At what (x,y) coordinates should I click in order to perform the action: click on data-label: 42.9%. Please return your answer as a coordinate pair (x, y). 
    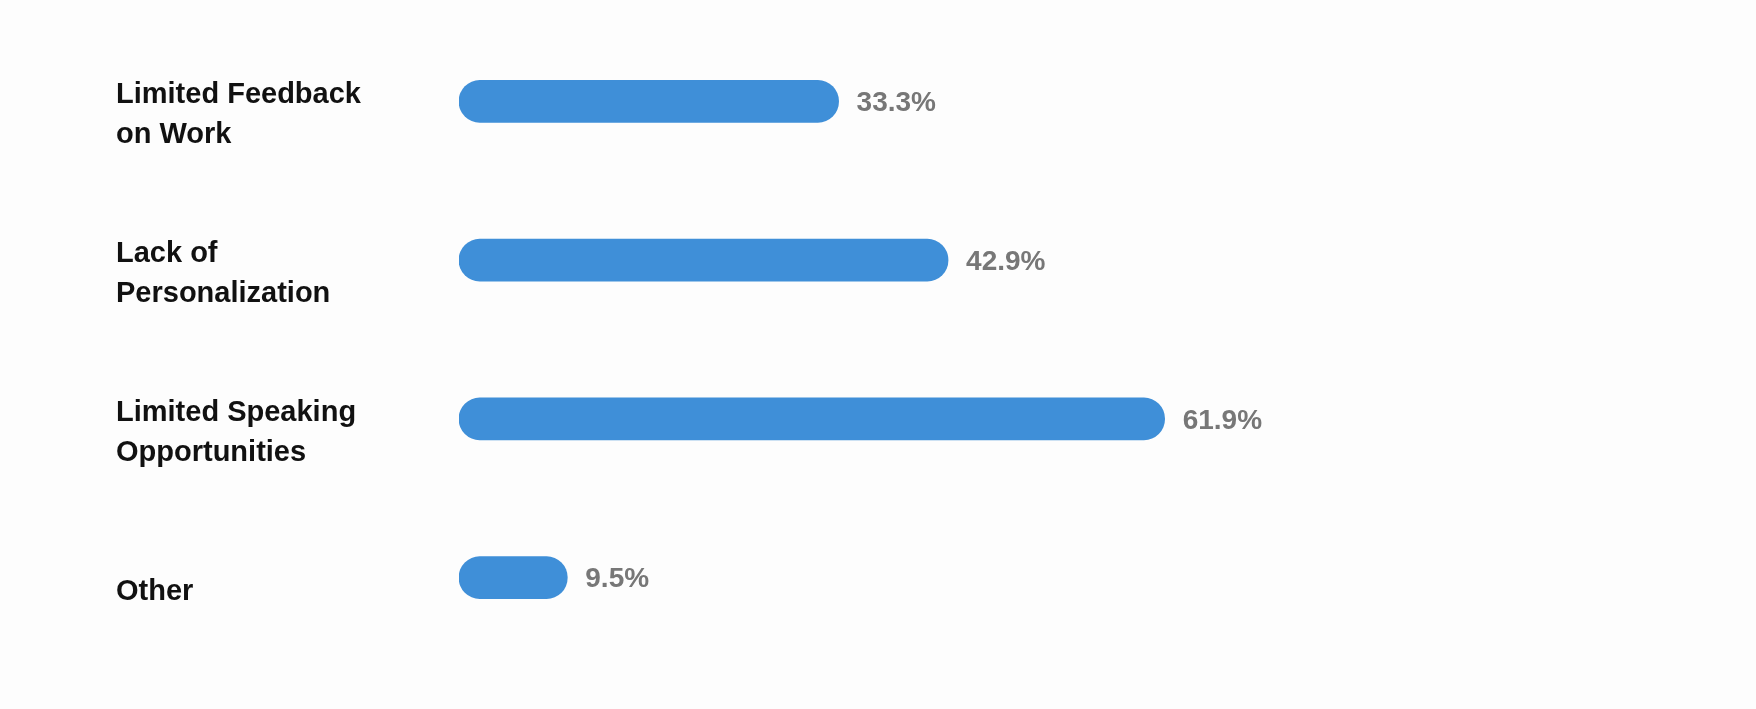
    Looking at the image, I should click on (1006, 260).